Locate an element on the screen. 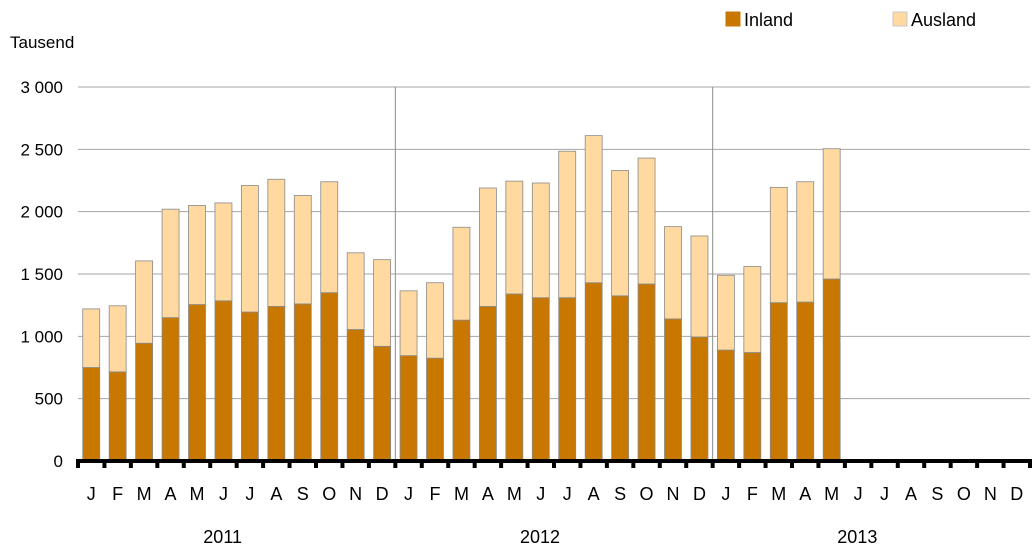 The image size is (1035, 552). y-tick-label: 0 is located at coordinates (58, 461).